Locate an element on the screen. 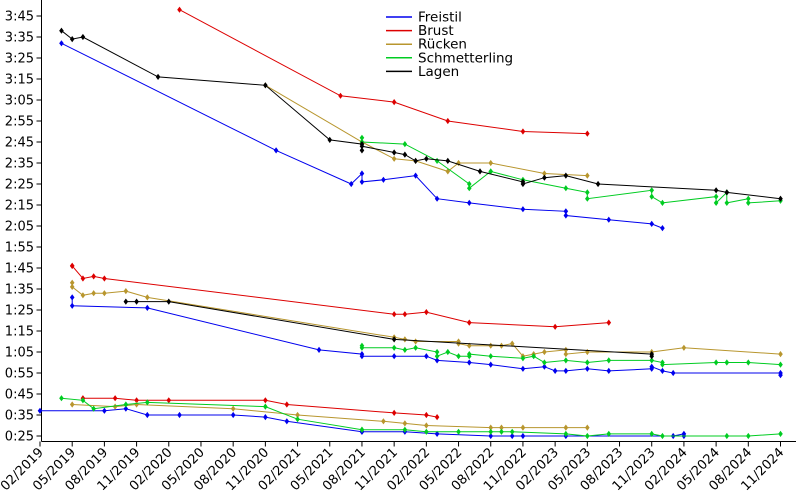 The height and width of the screenshot is (500, 800). legend-item-schmetterling: Schmetterling is located at coordinates (449, 58).